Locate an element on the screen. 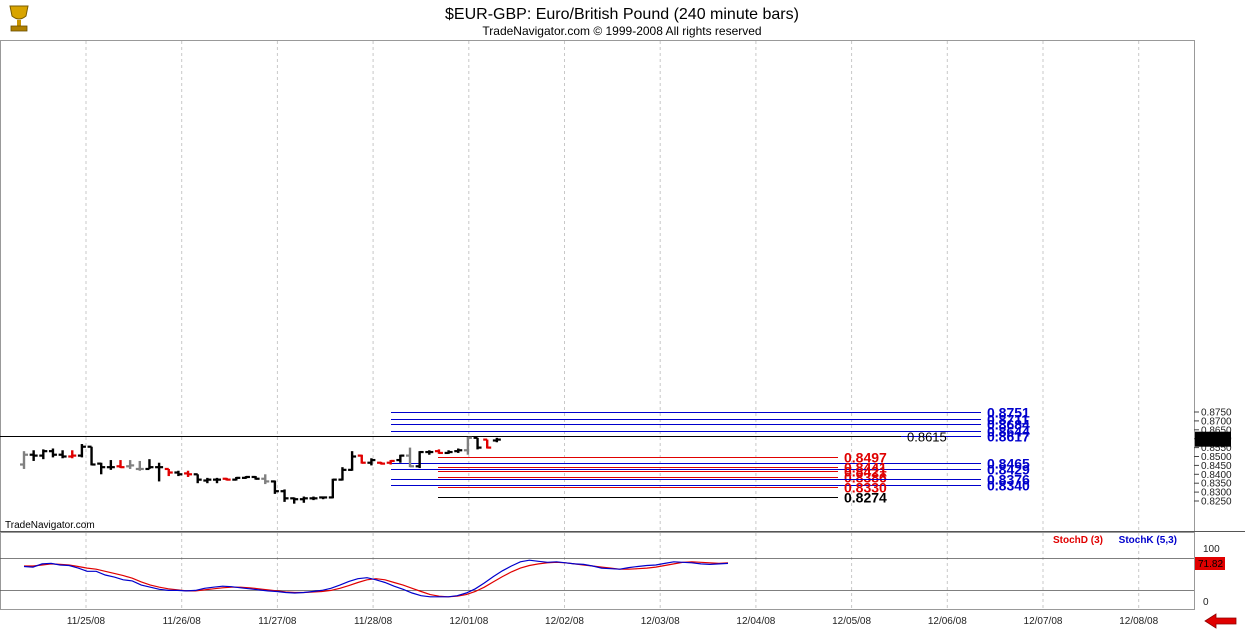 The height and width of the screenshot is (631, 1245). level-label: 0.8465 is located at coordinates (1008, 464).